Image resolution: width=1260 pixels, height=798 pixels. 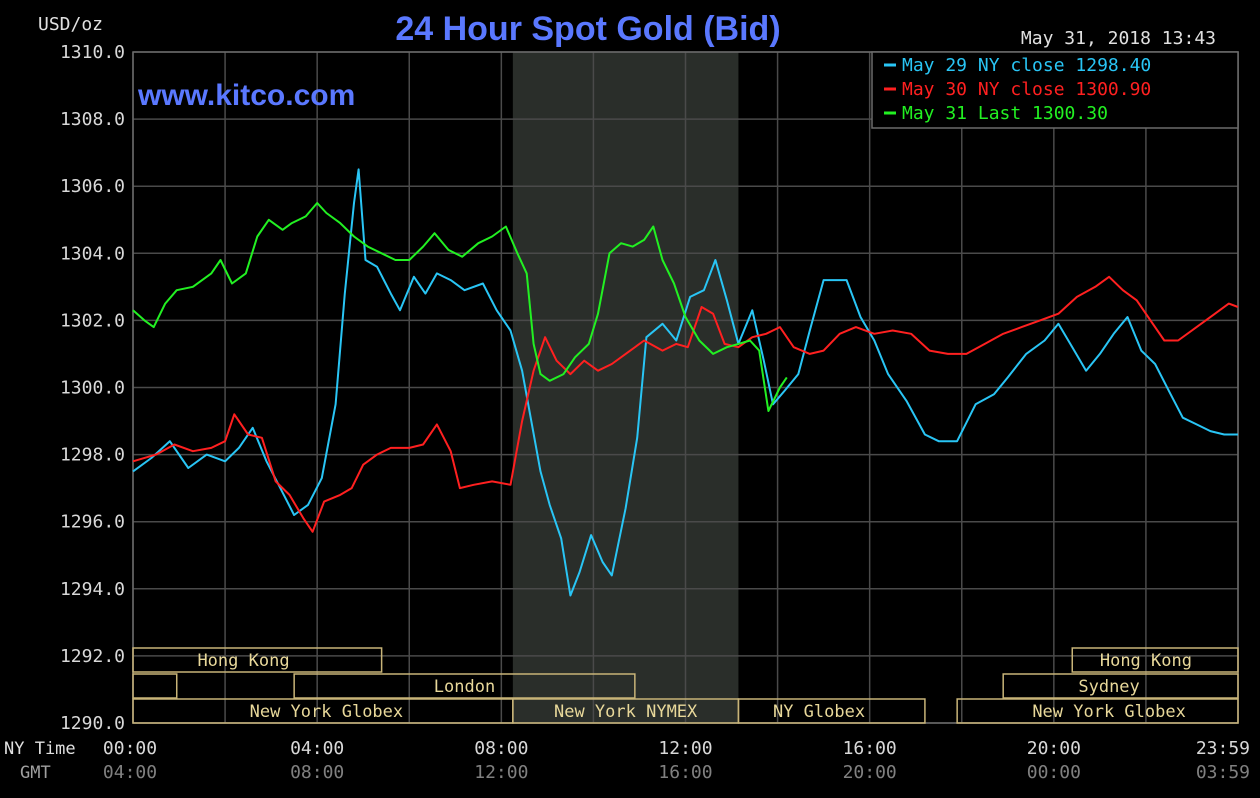 I want to click on y-tick-label: 1298.0, so click(x=92, y=455).